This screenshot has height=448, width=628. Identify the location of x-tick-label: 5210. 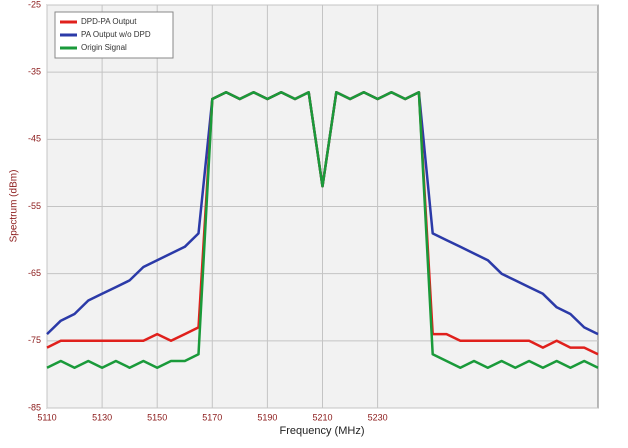
(322, 417).